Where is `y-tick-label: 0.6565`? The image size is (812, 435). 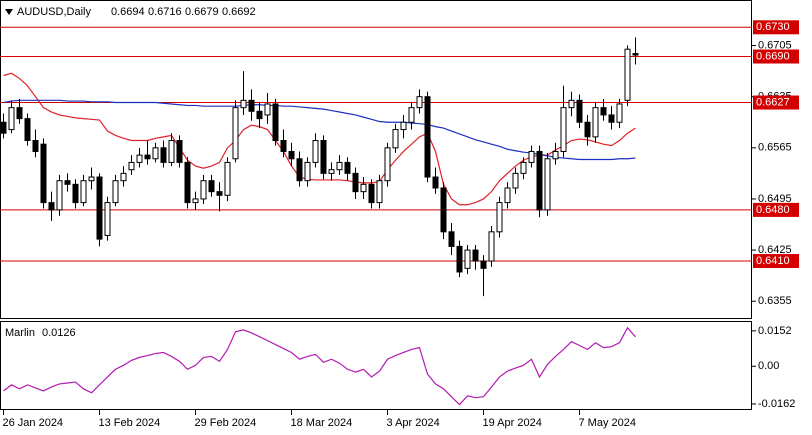 y-tick-label: 0.6565 is located at coordinates (775, 148).